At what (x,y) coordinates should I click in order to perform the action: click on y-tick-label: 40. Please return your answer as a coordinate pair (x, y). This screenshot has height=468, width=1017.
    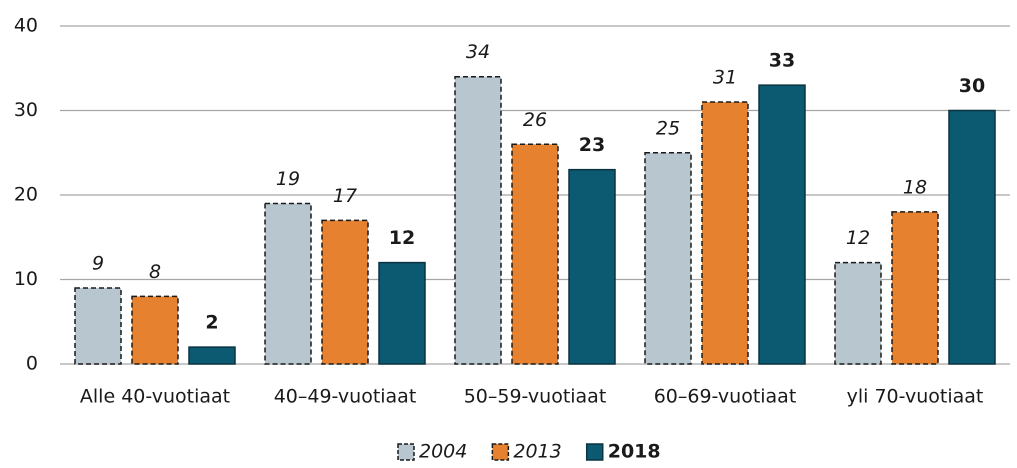
    Looking at the image, I should click on (26, 26).